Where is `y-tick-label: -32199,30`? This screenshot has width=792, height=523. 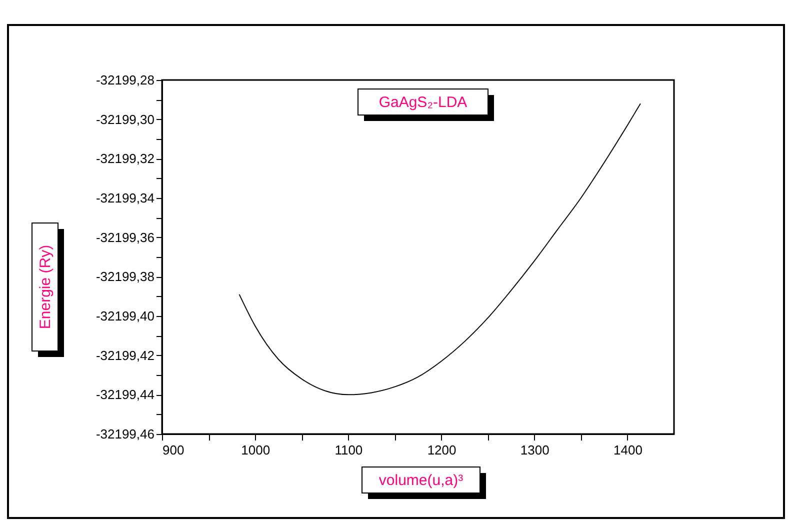
y-tick-label: -32199,30 is located at coordinates (125, 119).